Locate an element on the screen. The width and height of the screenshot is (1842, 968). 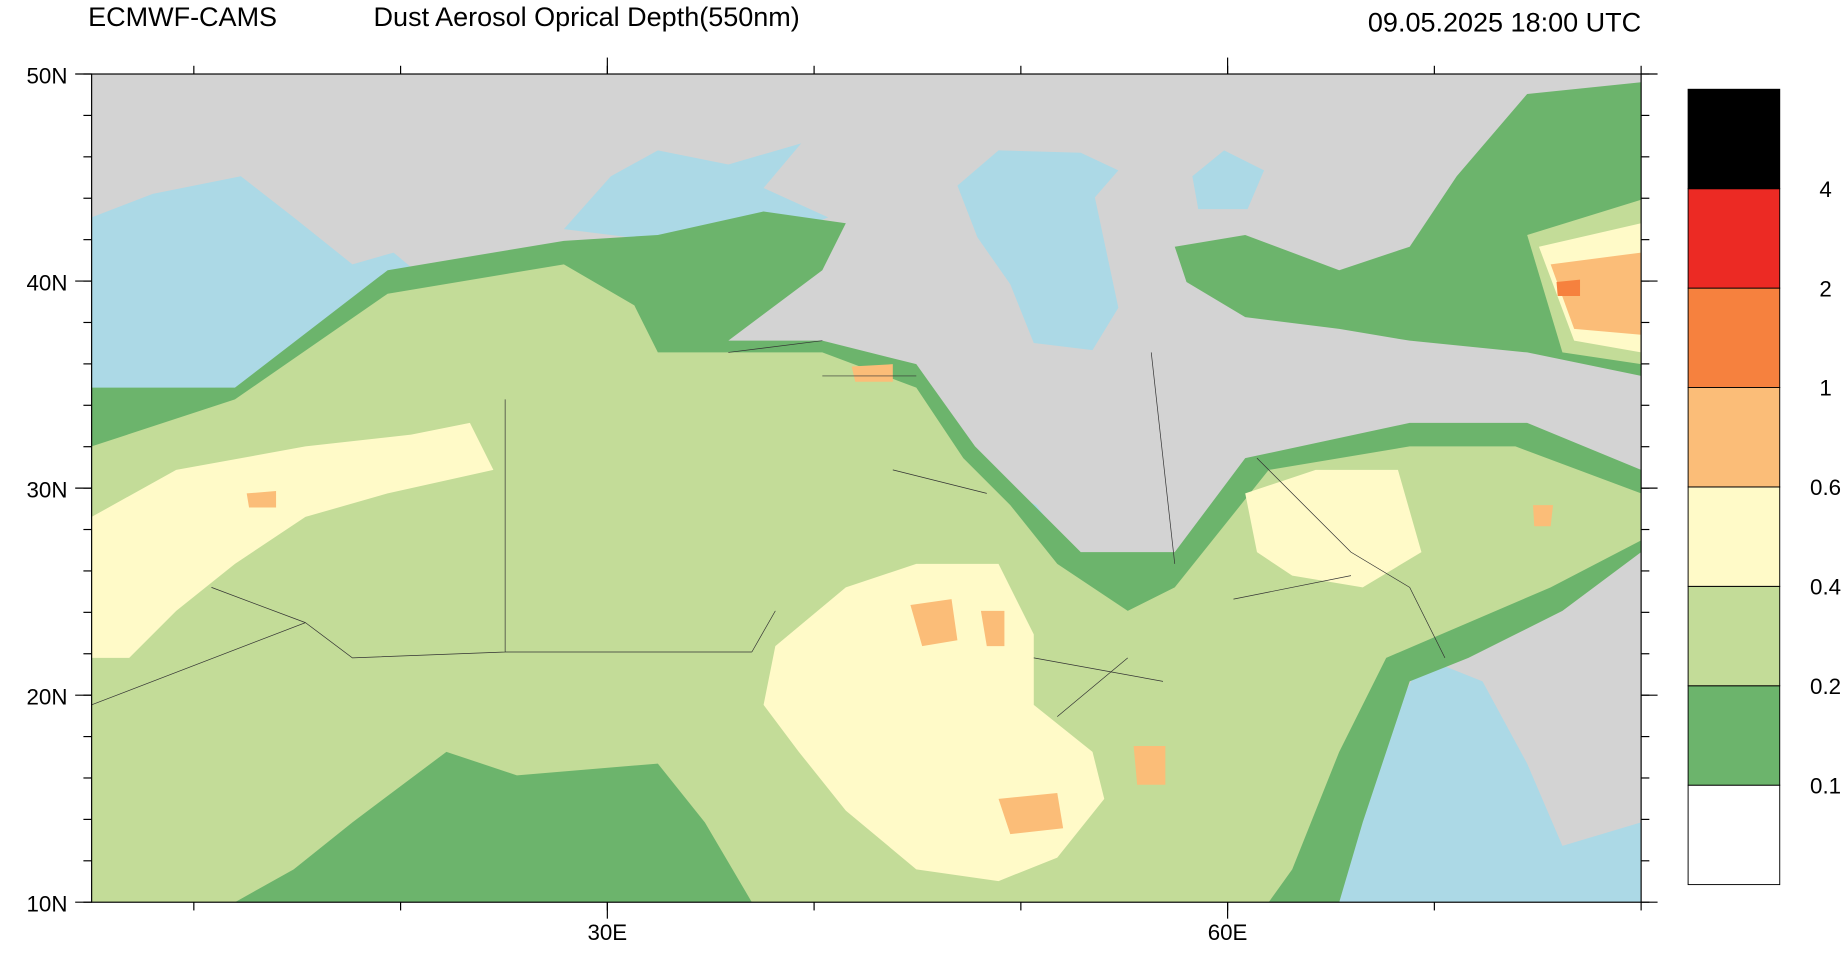
colorbar-label: 1 is located at coordinates (1825, 388).